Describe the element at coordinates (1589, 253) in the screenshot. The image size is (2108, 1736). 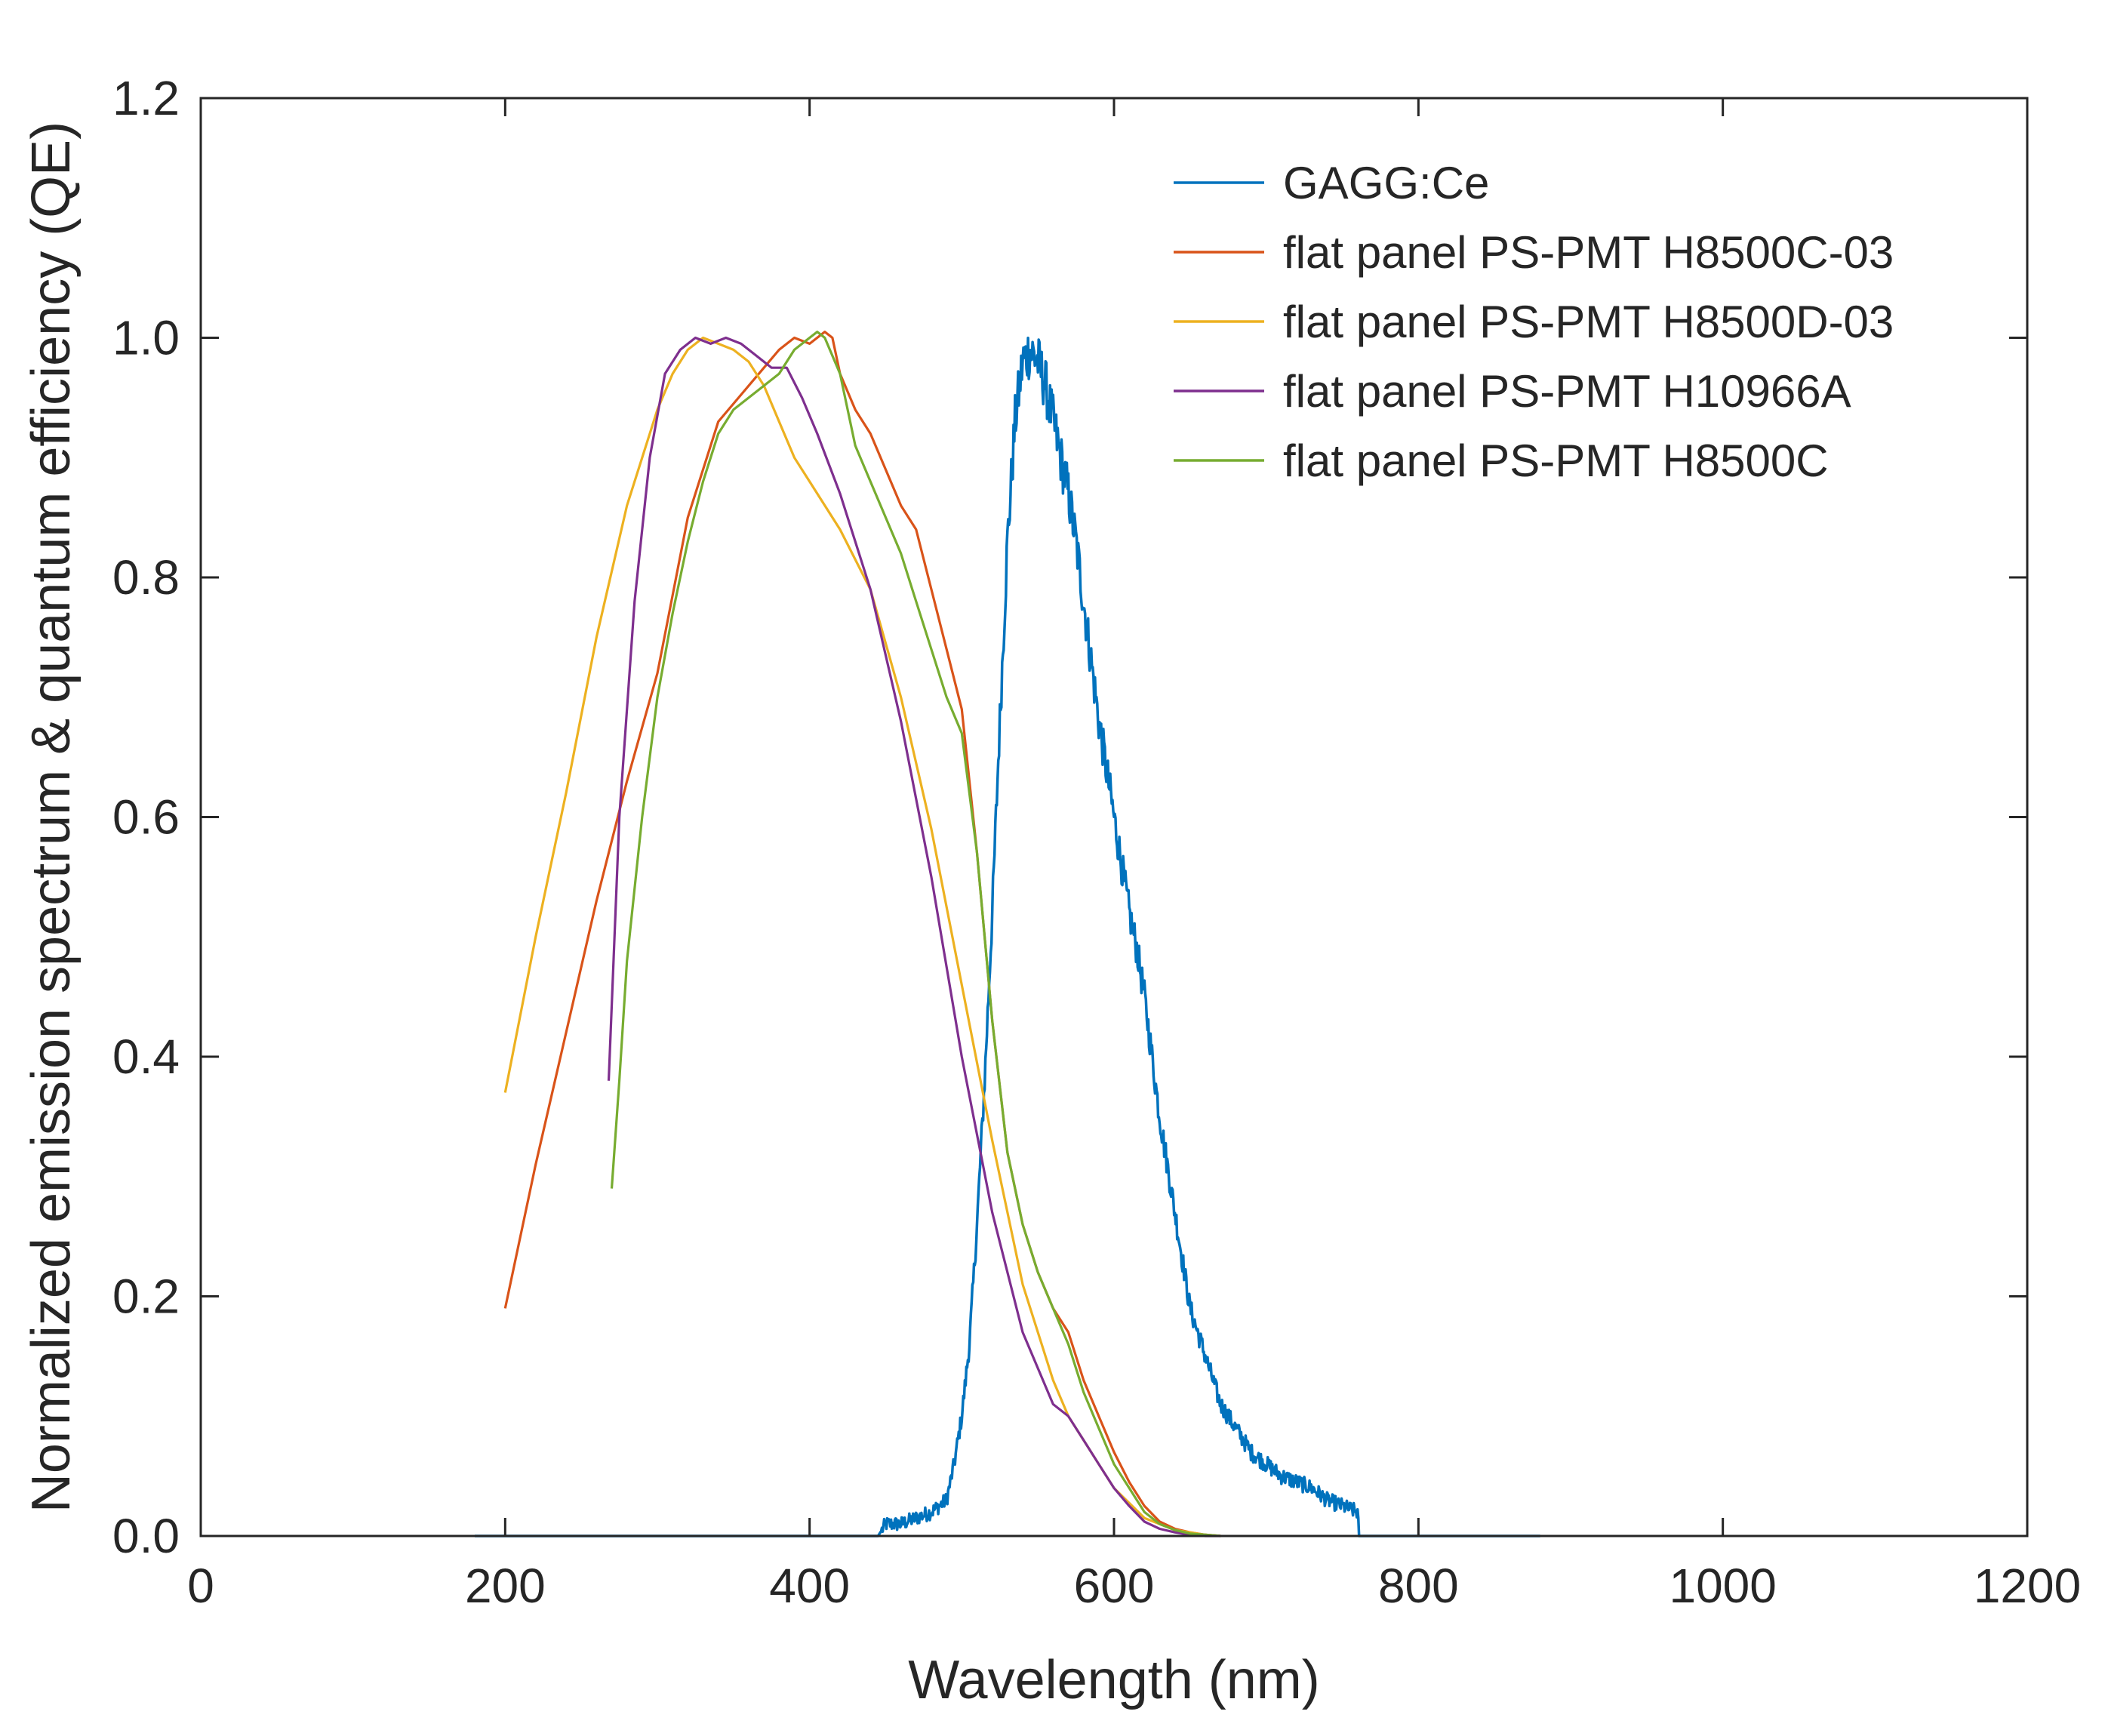
I see `legend-label: flat panel PS-PMT H8500C-03` at that location.